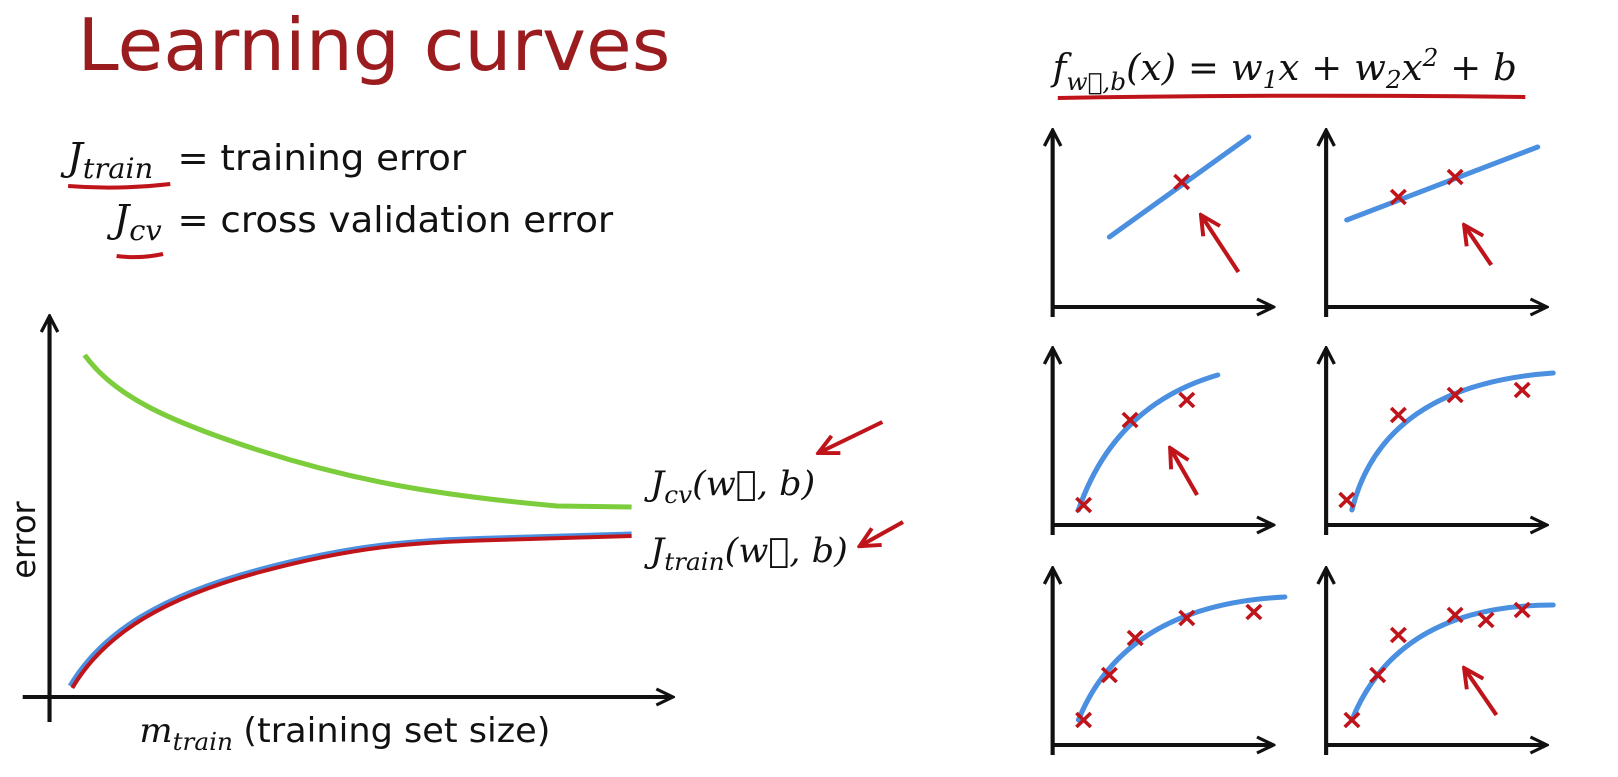 The height and width of the screenshot is (777, 1618). What do you see at coordinates (1096, 81) in the screenshot?
I see `formula-part: w⃗,b` at bounding box center [1096, 81].